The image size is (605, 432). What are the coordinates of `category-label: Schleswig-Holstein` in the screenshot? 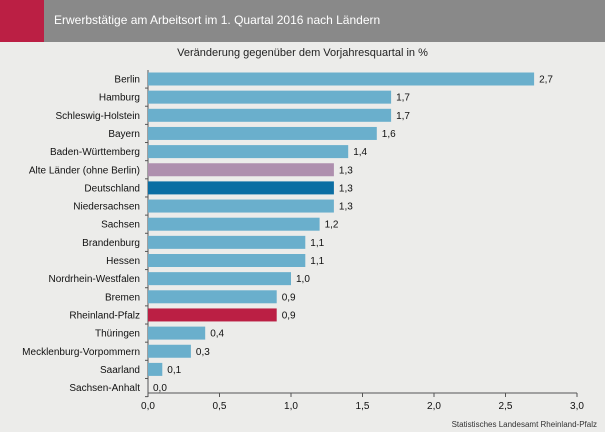 It's located at (98, 116).